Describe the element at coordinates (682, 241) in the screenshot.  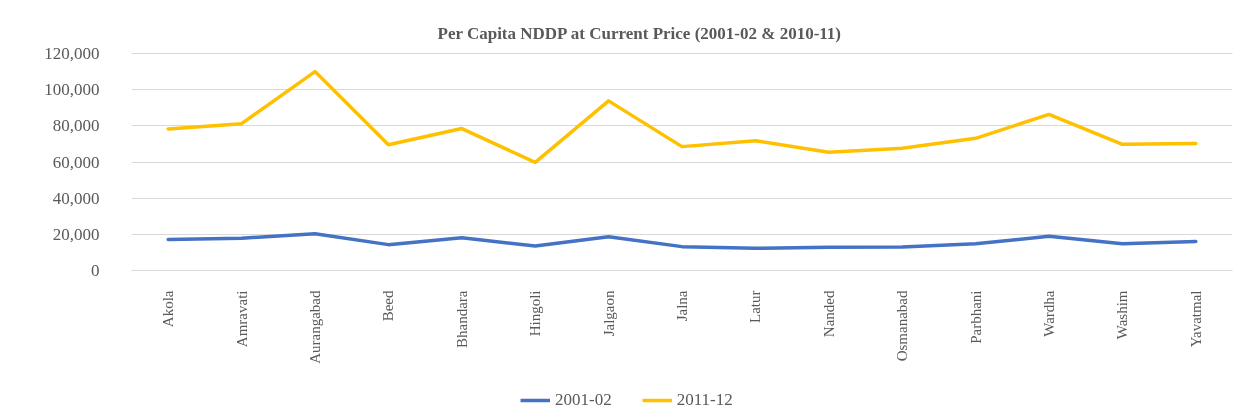
I see `line-series` at that location.